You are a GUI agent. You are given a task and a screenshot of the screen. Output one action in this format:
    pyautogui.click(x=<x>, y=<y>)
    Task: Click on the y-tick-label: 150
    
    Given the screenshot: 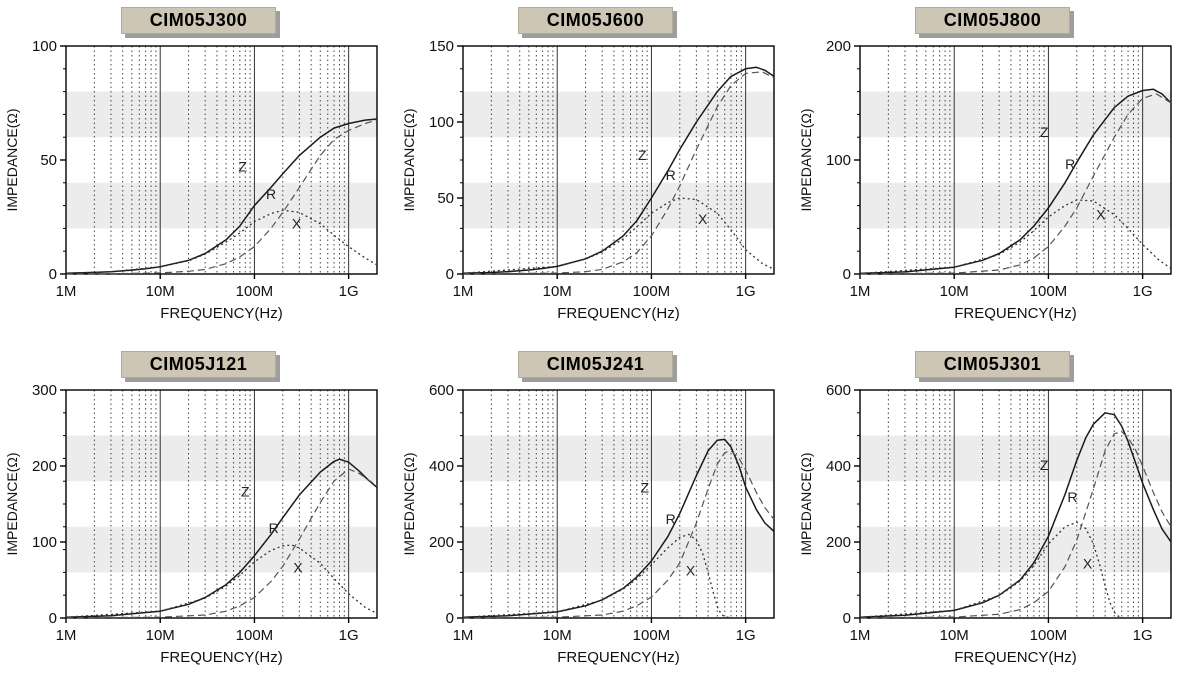 What is the action you would take?
    pyautogui.click(x=441, y=46)
    